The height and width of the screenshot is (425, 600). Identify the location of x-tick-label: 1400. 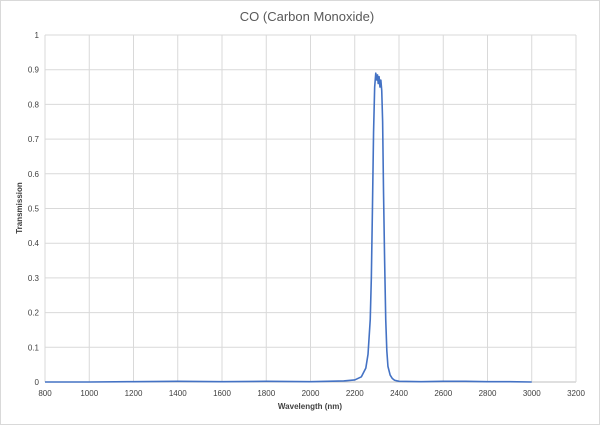
(178, 393).